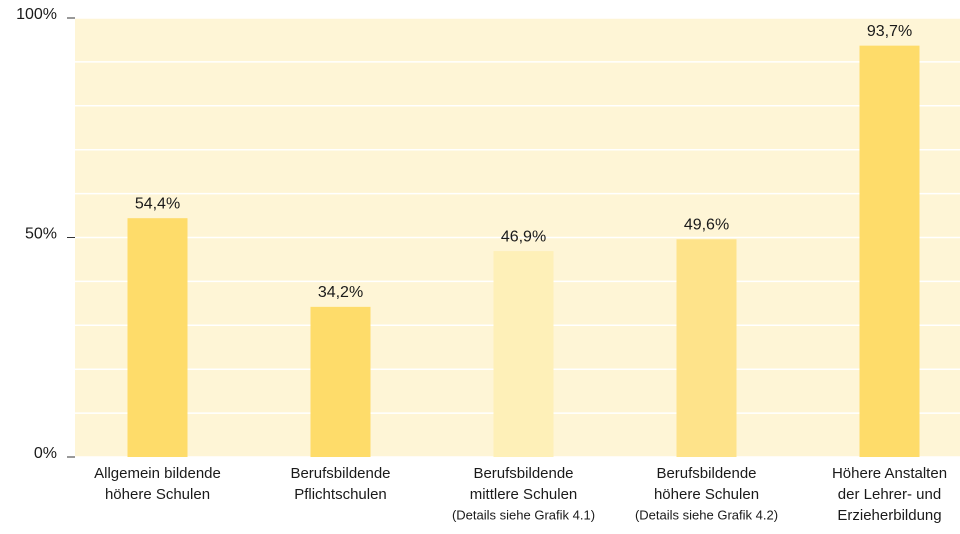 The width and height of the screenshot is (960, 534). What do you see at coordinates (157, 473) in the screenshot?
I see `x-tick-label: Allgemein bildende` at bounding box center [157, 473].